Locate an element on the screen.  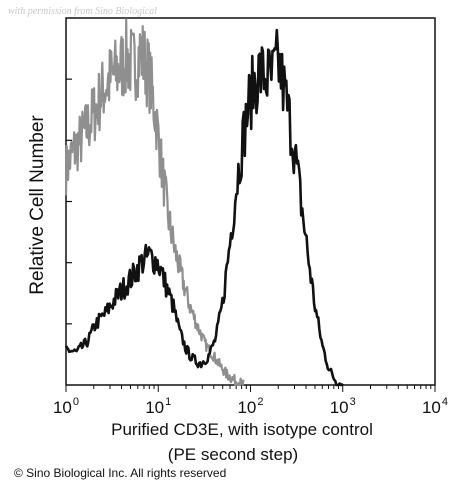
x-axis-label: Purified CD3E, with isotype control is located at coordinates (242, 429).